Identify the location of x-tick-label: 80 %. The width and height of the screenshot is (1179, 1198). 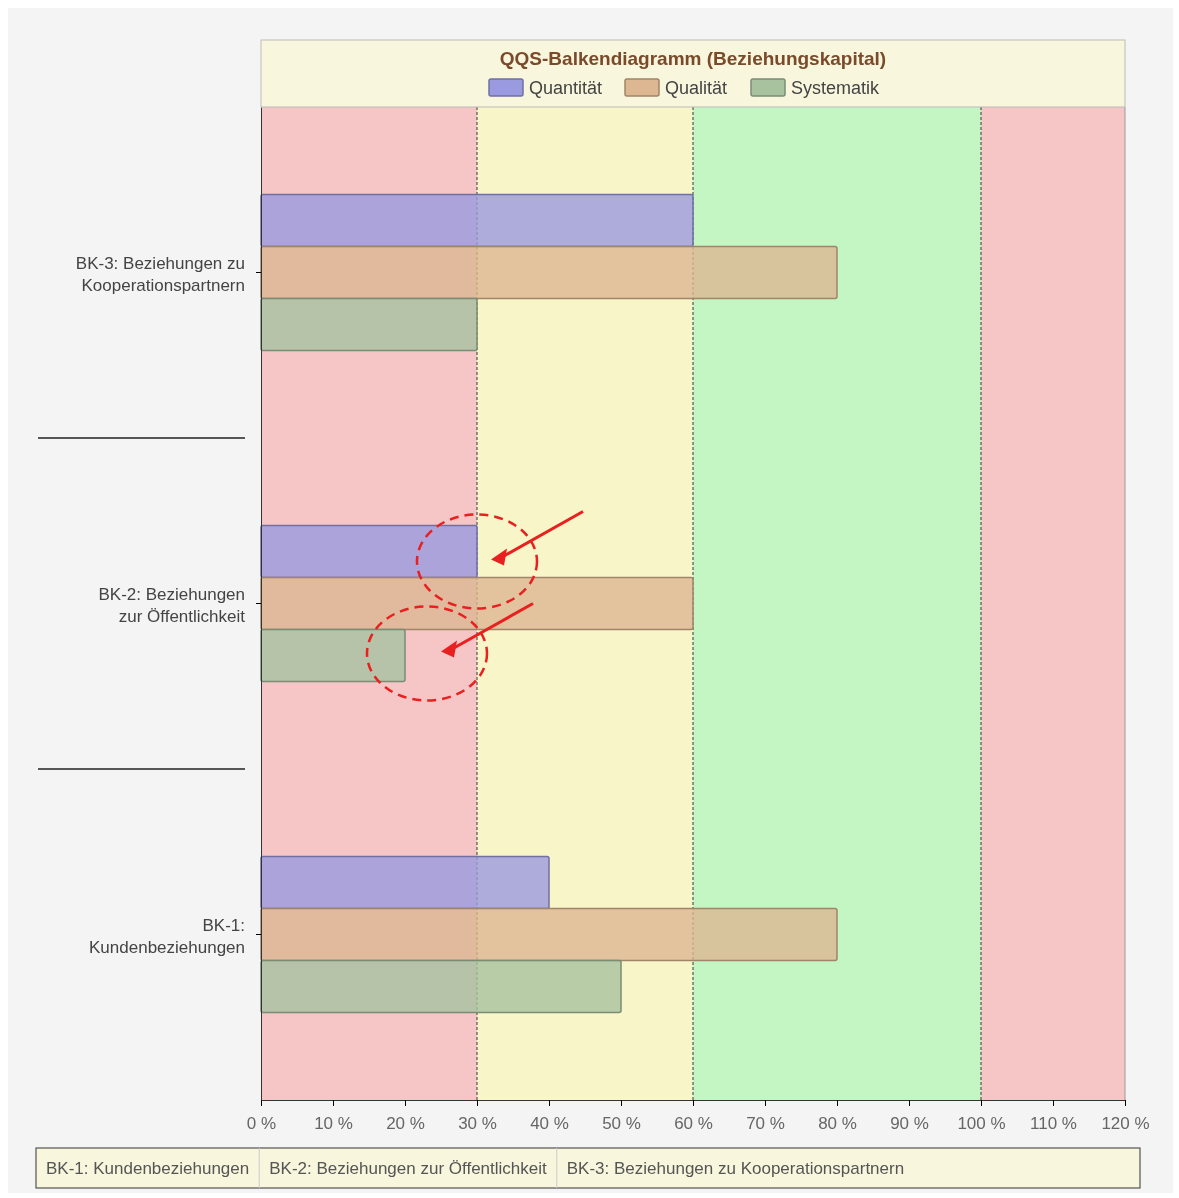
(837, 1124).